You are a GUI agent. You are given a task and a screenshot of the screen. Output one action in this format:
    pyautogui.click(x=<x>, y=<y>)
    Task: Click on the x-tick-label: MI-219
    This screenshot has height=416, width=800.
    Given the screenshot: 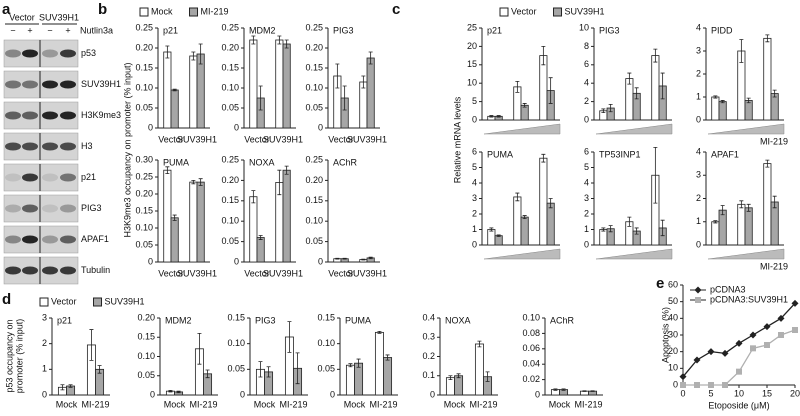 What is the action you would take?
    pyautogui.click(x=588, y=404)
    